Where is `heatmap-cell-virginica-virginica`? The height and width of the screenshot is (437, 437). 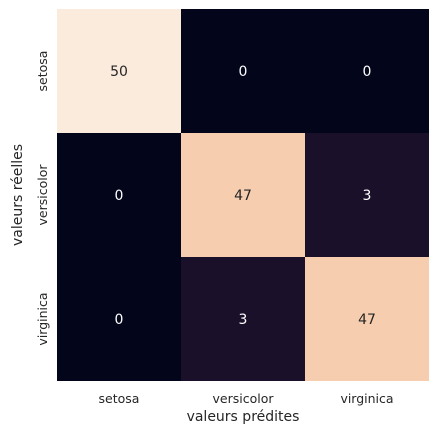 heatmap-cell-virginica-virginica is located at coordinates (367, 319).